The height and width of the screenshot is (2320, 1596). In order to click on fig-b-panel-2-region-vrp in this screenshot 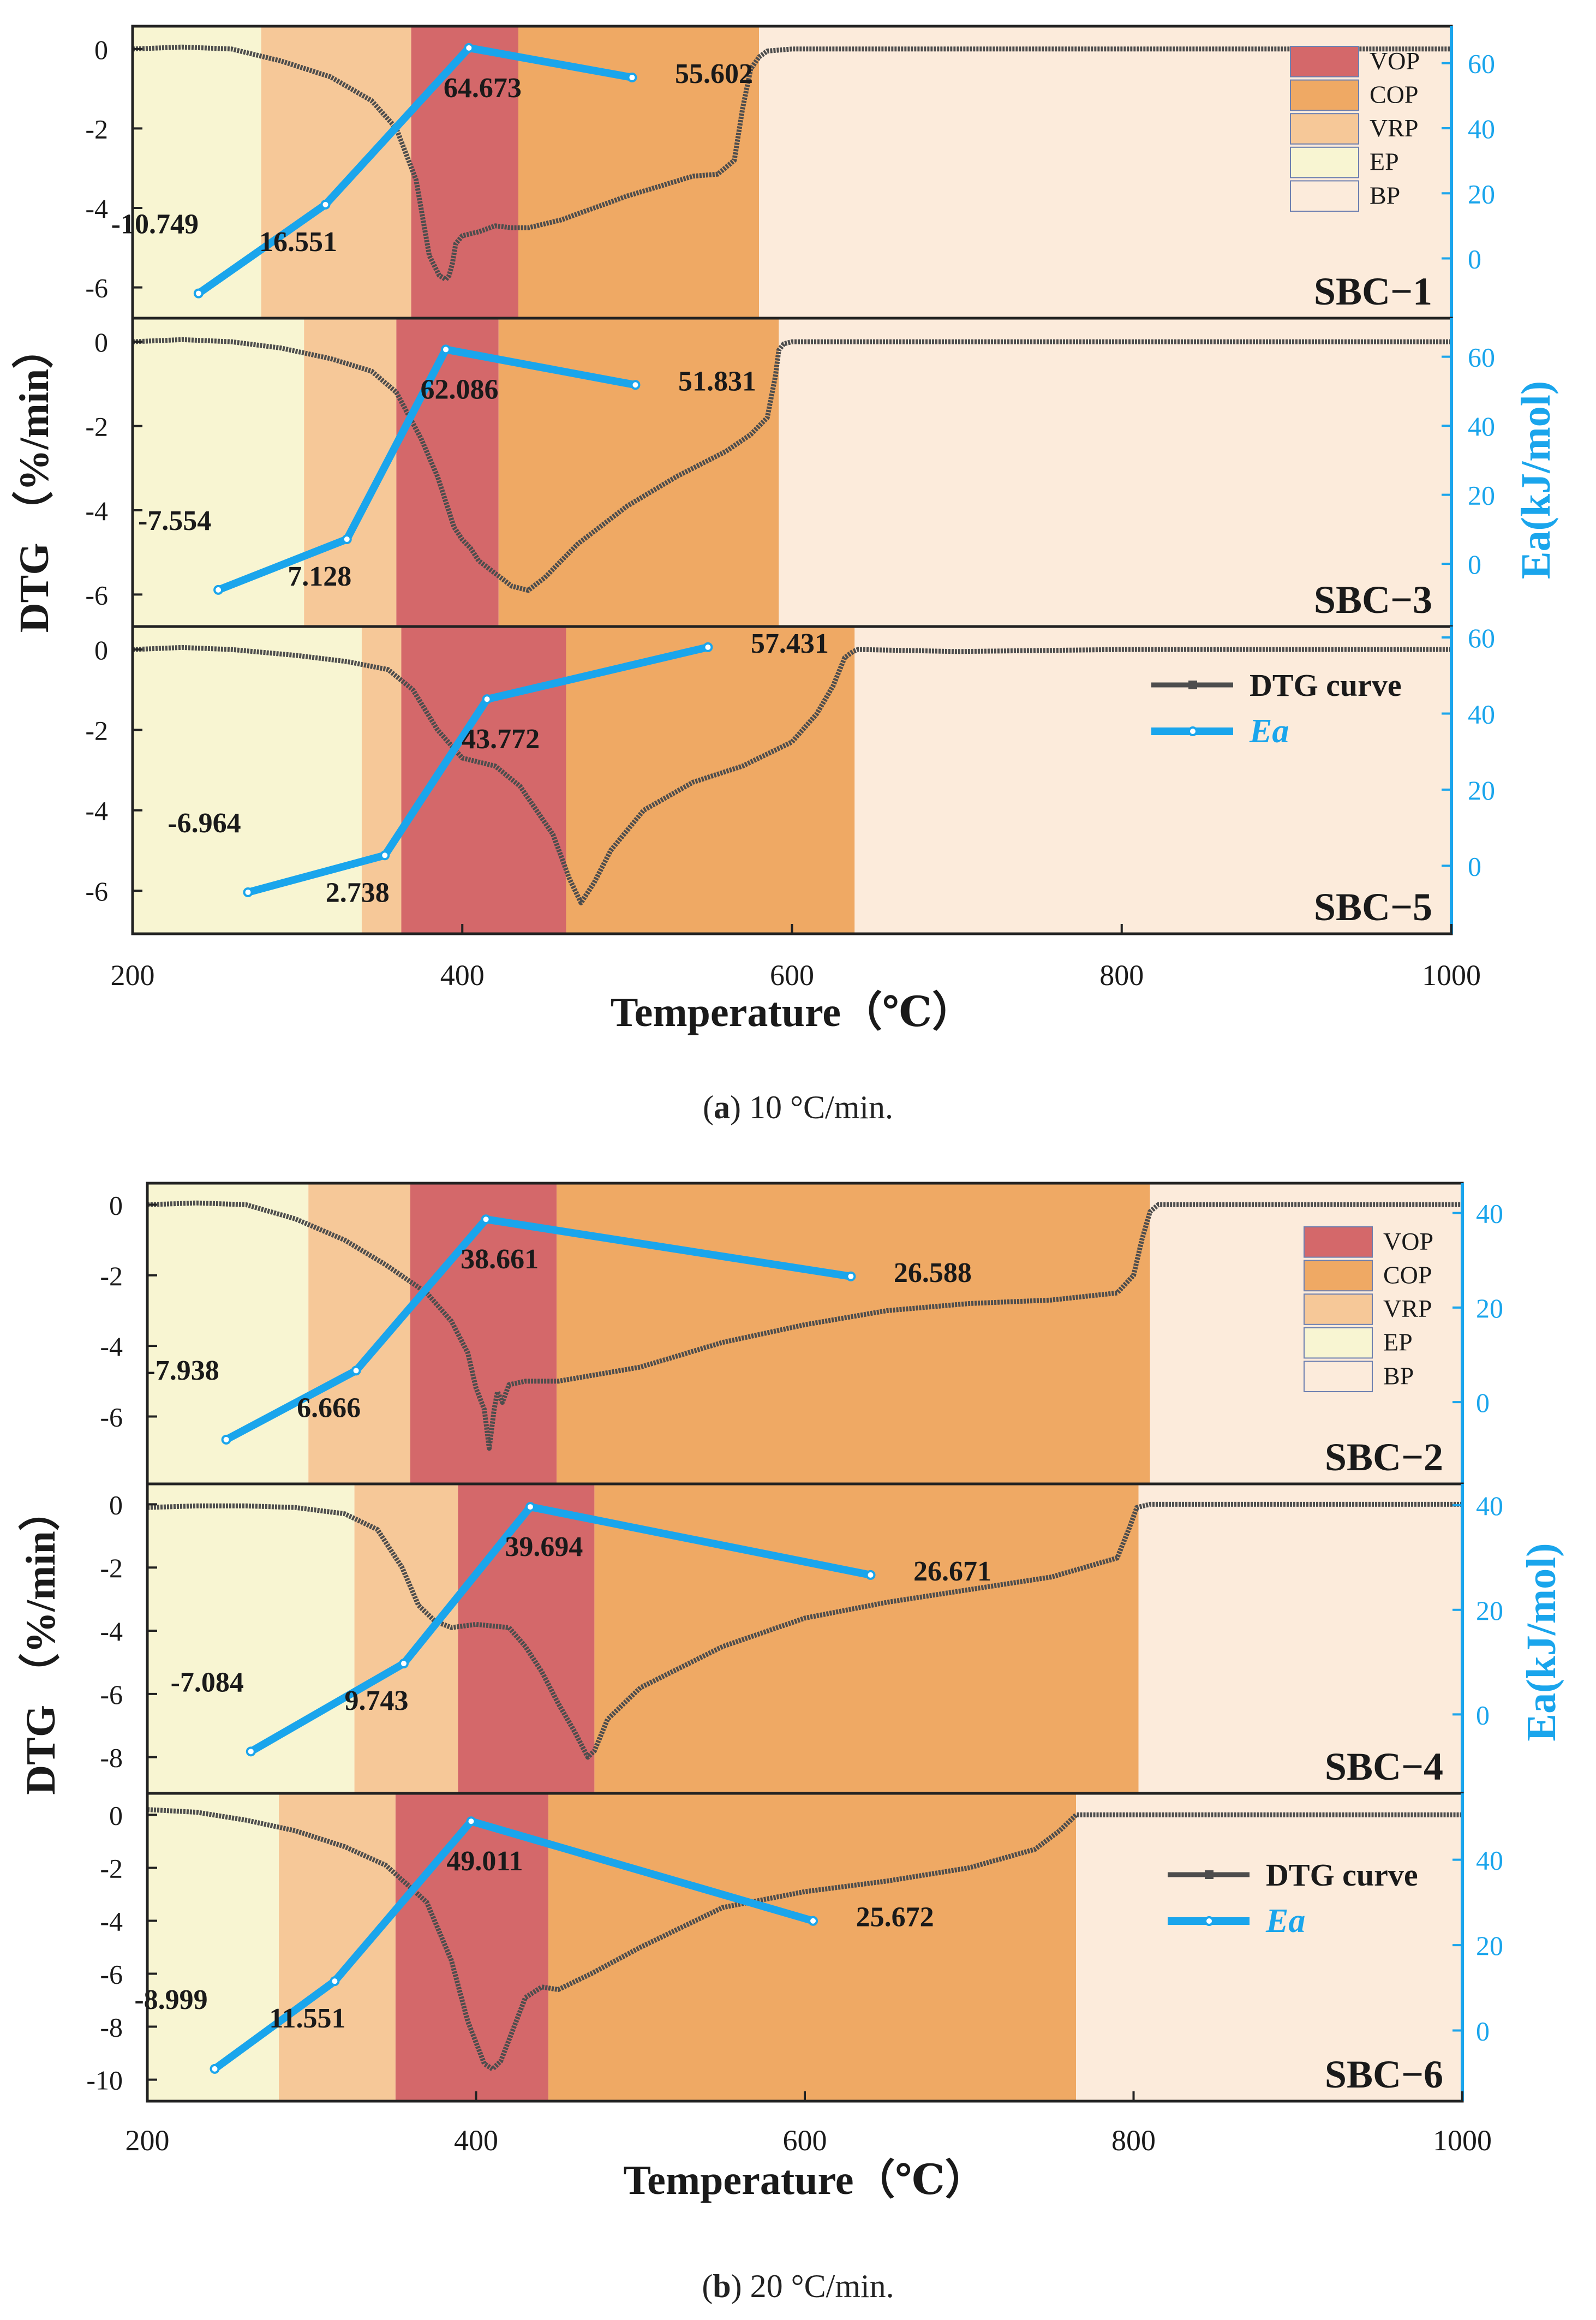, I will do `click(406, 1638)`.